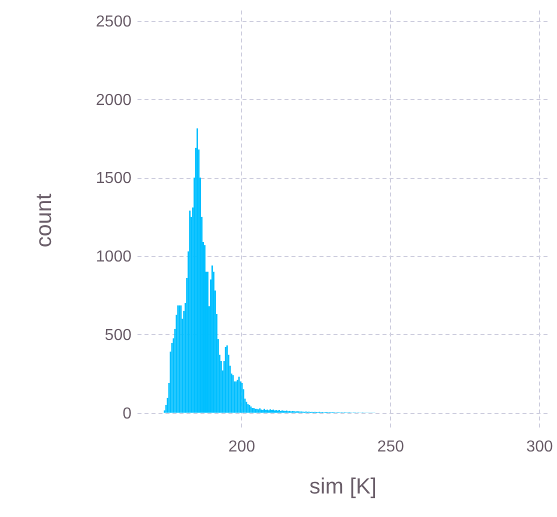  What do you see at coordinates (114, 100) in the screenshot?
I see `y-tick-label: 2000` at bounding box center [114, 100].